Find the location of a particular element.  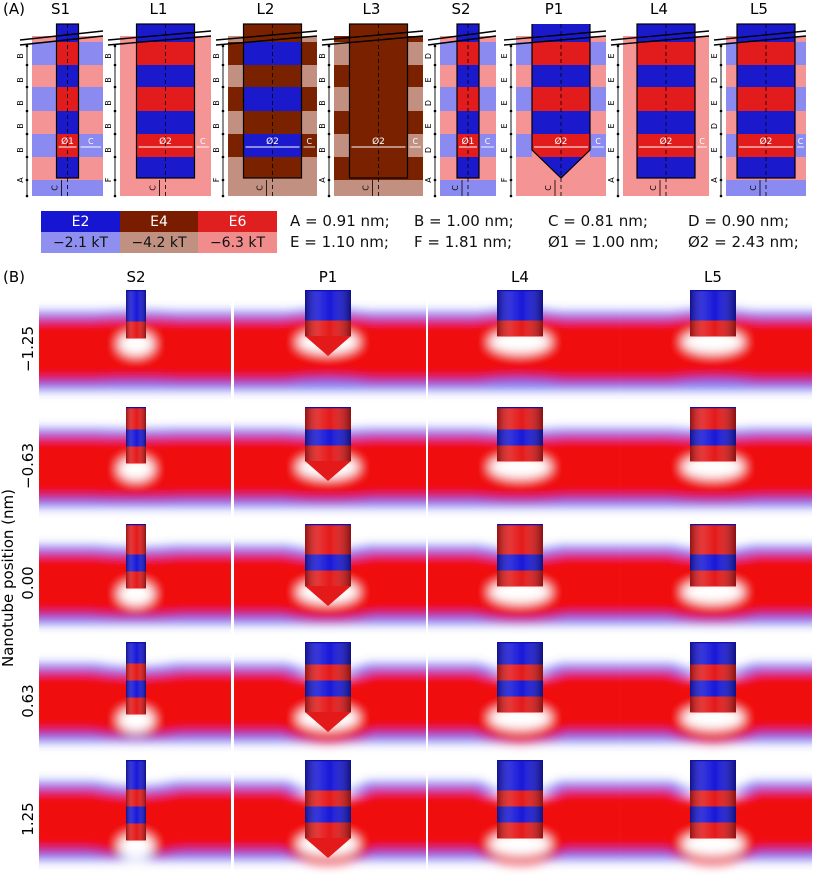

density-field is located at coordinates (135, 350).